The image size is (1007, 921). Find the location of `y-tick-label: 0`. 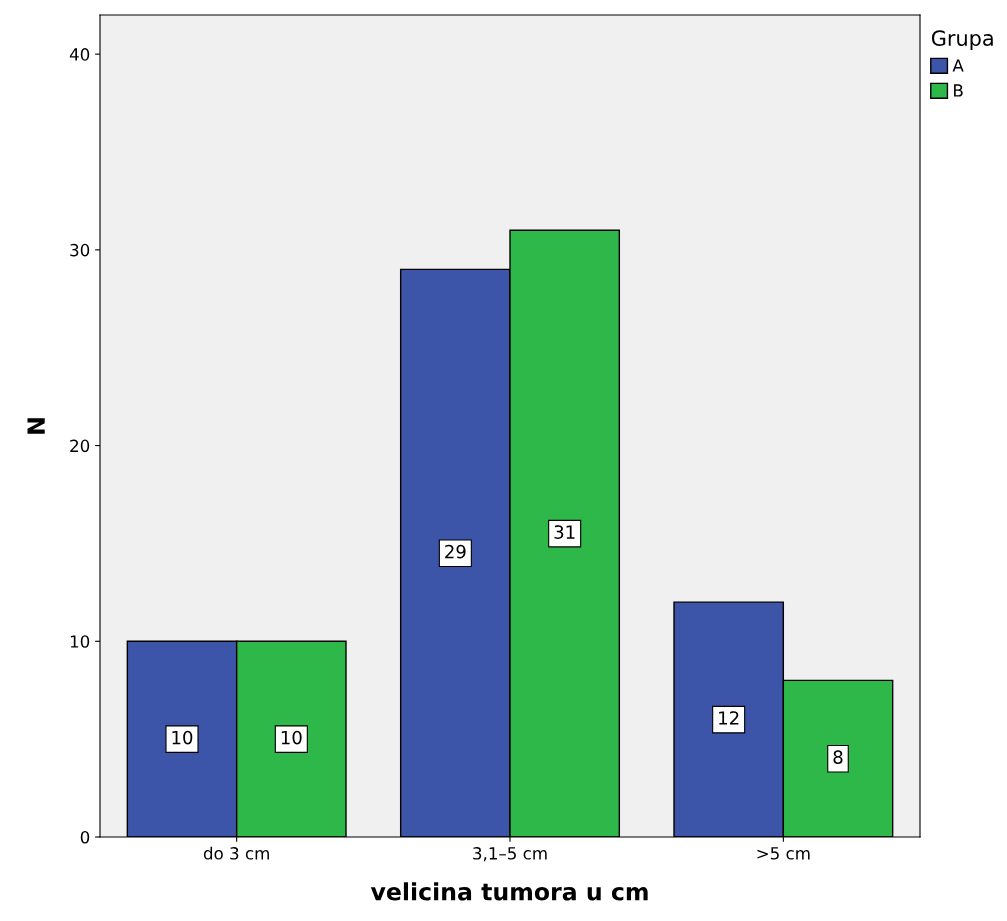

y-tick-label: 0 is located at coordinates (85, 837).